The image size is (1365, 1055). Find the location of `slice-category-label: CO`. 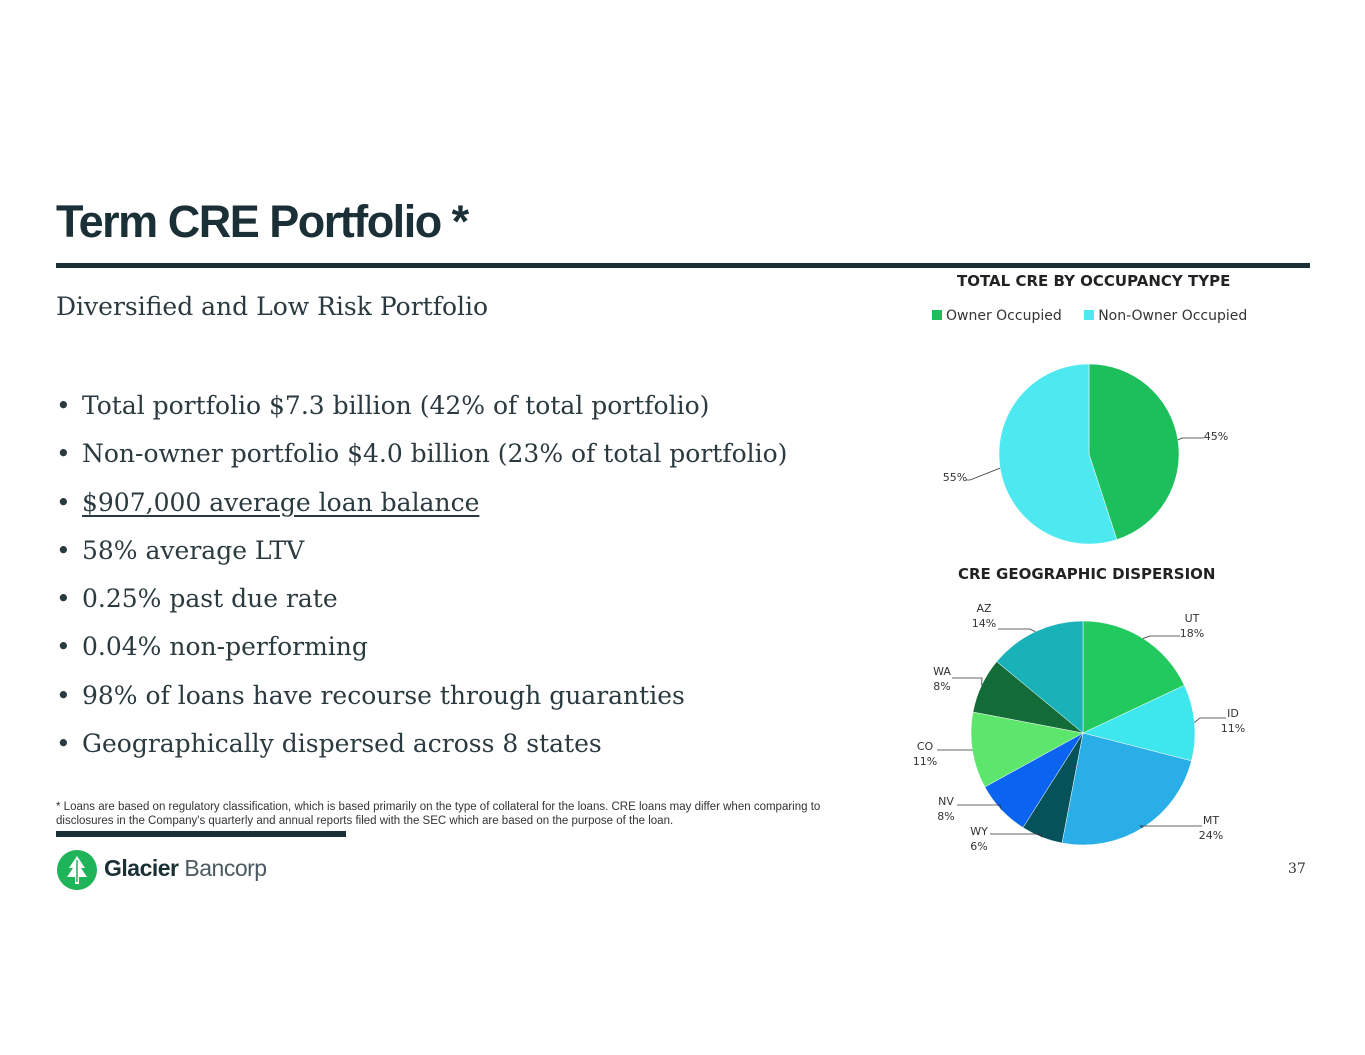

slice-category-label: CO is located at coordinates (925, 746).